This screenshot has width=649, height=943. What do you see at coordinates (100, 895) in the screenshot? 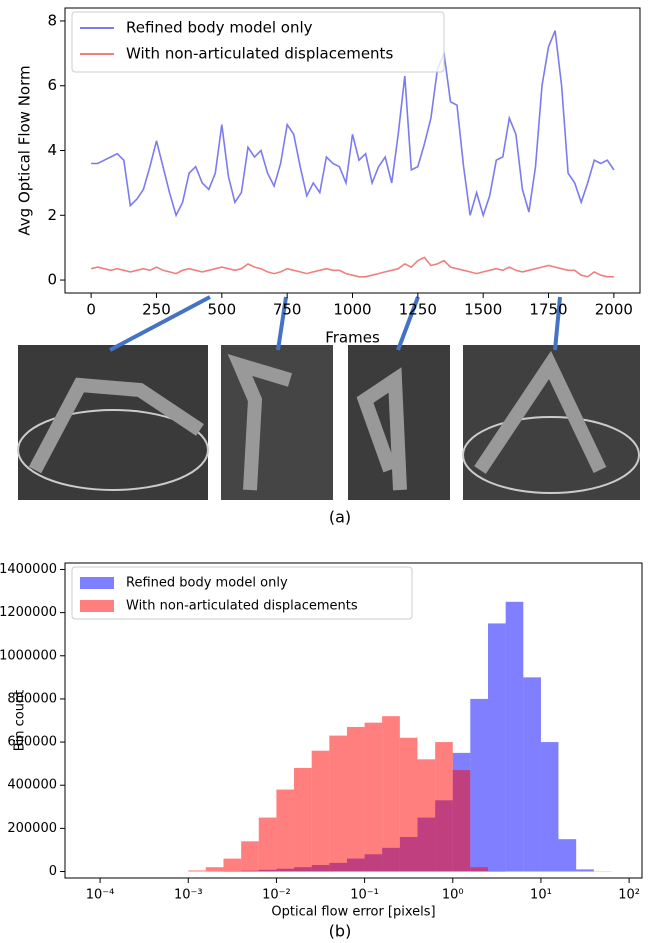
I see `x-tick-label: 10⁻⁴` at bounding box center [100, 895].